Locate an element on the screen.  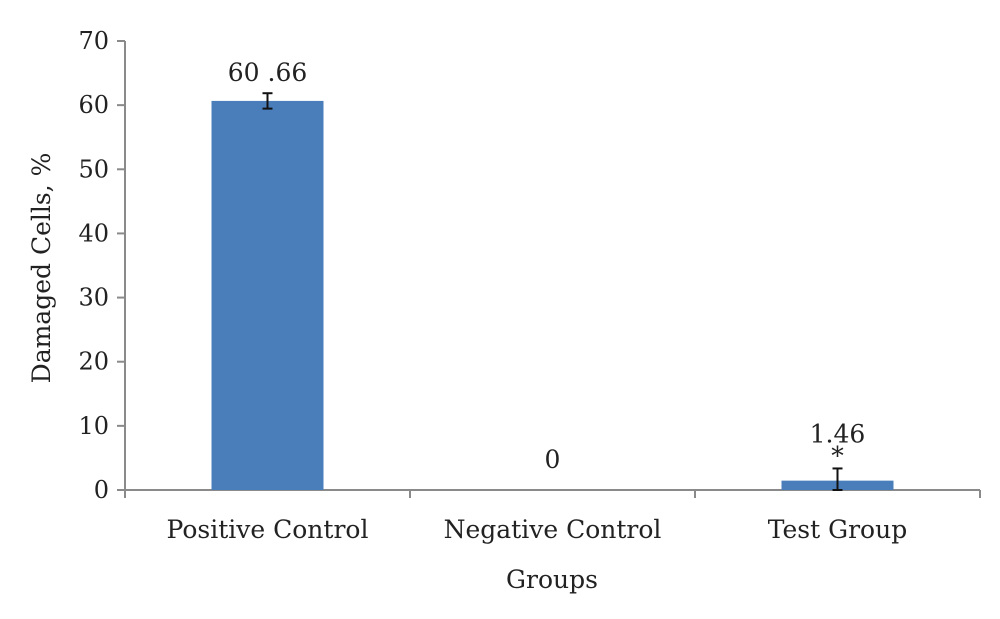
x-tick-label: Positive Control is located at coordinates (268, 529).